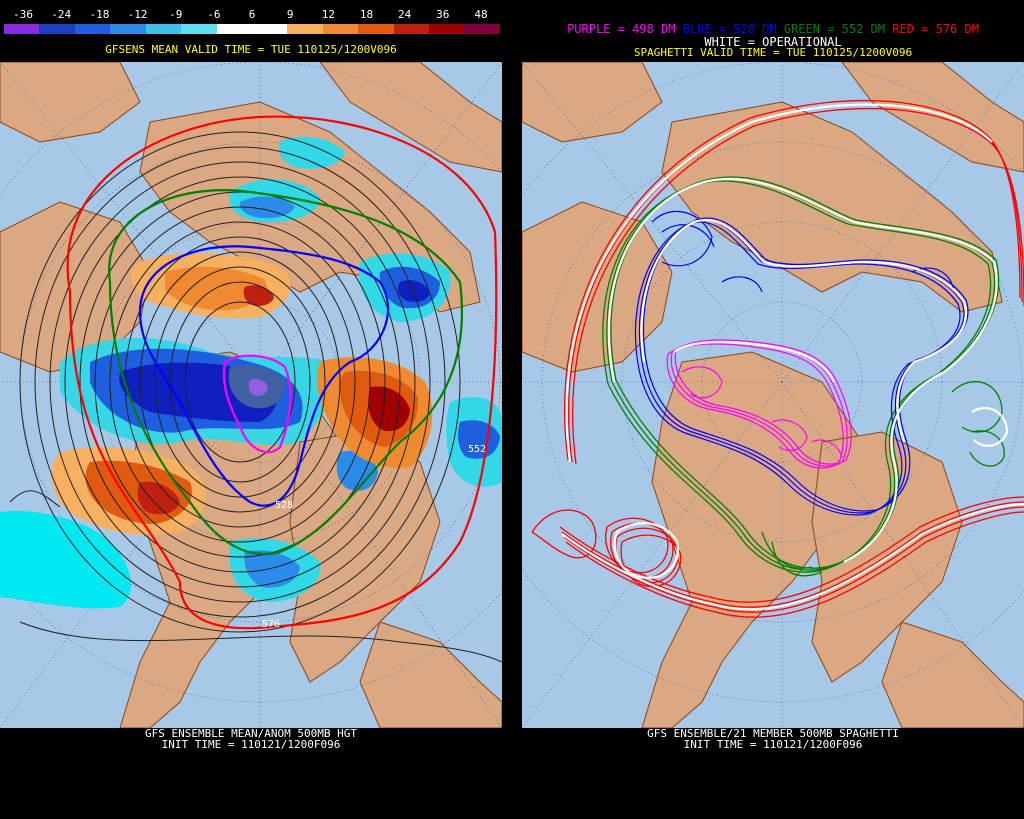  I want to click on anomaly-colorbar, so click(252, 29).